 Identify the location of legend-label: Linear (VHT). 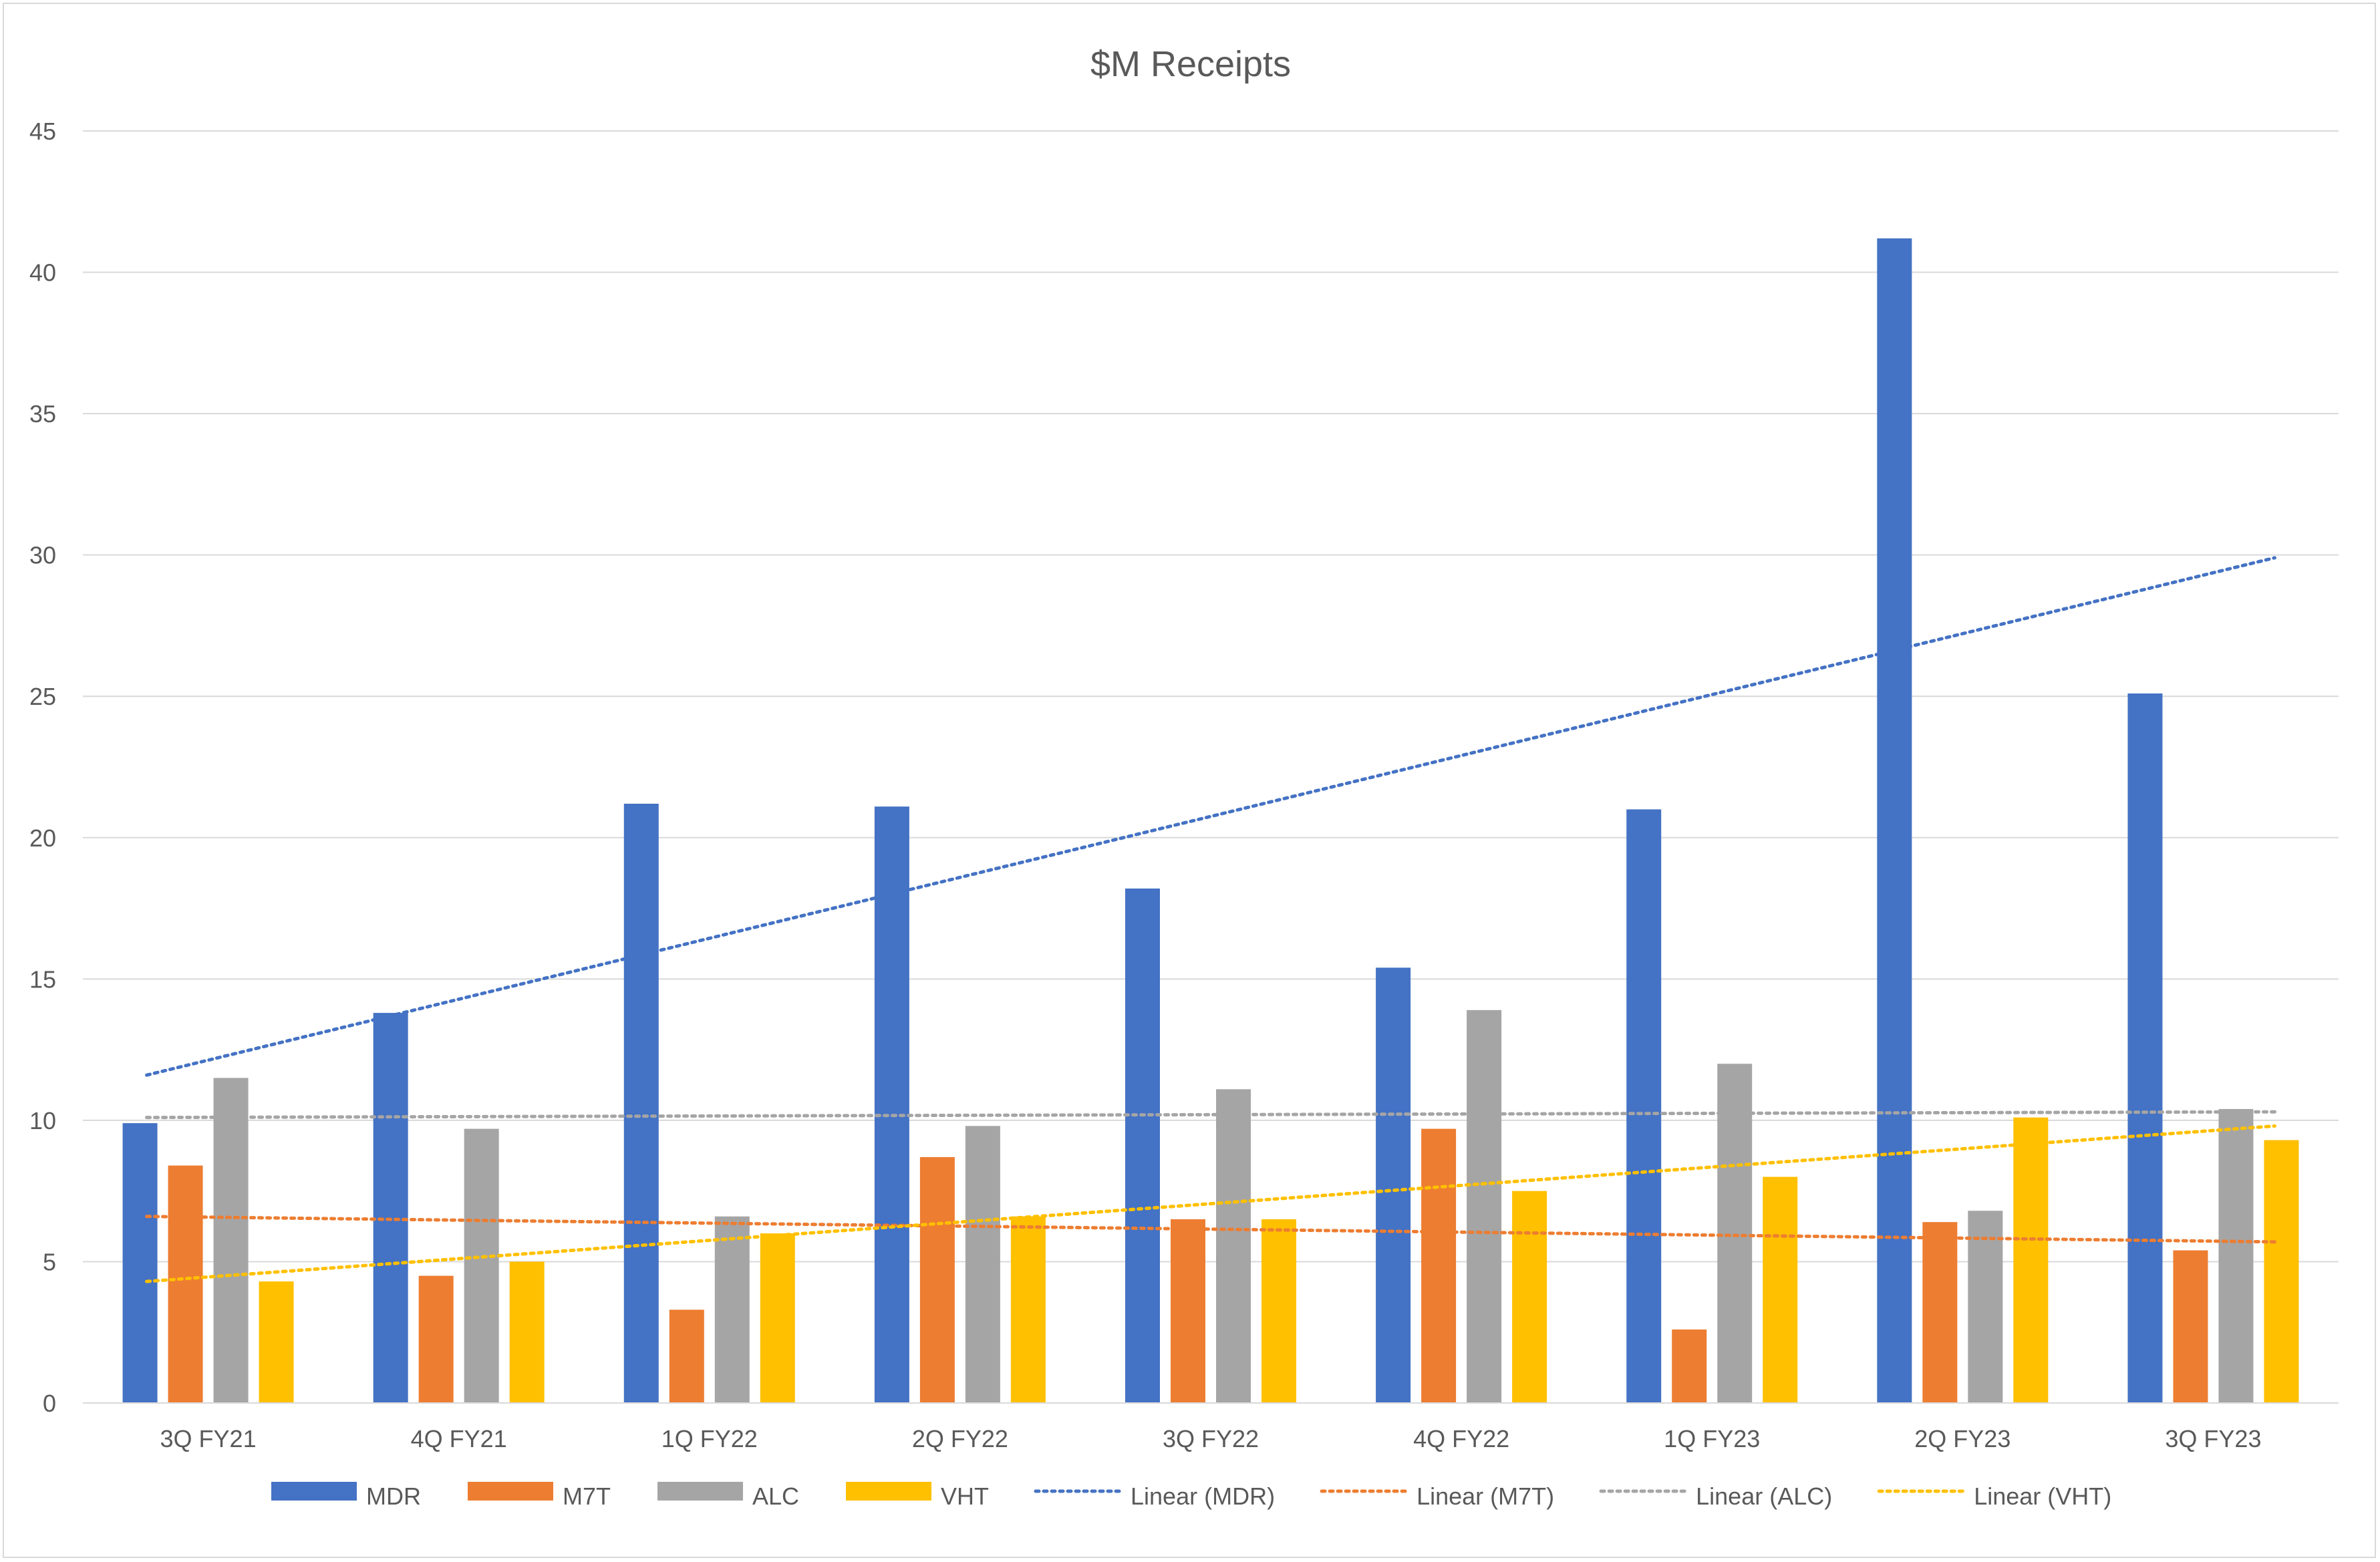
(2042, 1496).